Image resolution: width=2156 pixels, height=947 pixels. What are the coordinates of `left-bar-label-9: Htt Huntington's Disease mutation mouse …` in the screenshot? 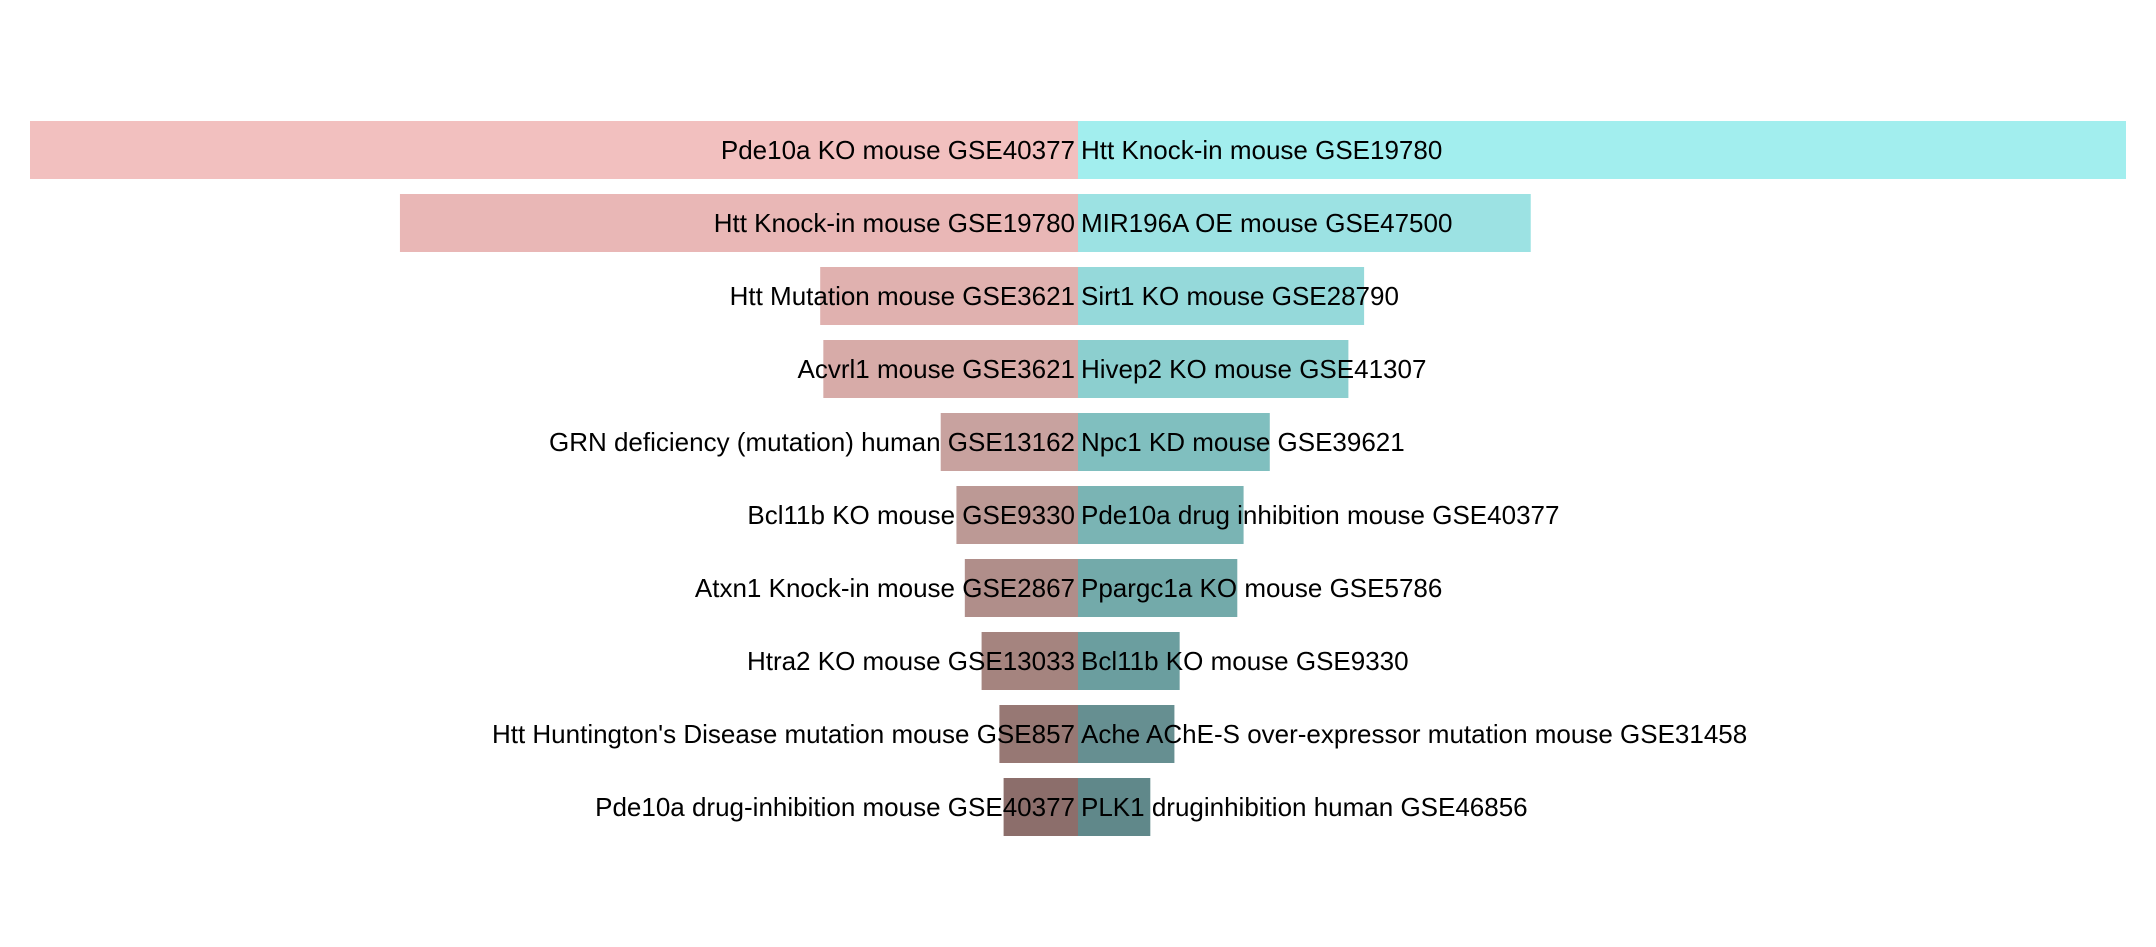 It's located at (783, 734).